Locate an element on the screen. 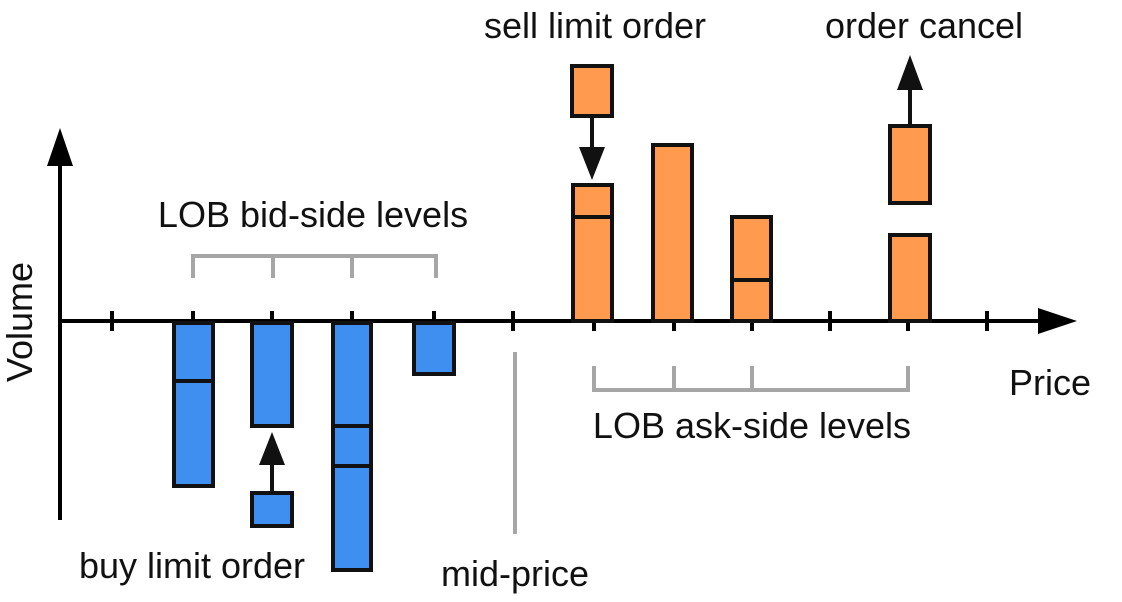 The image size is (1122, 602). buy-limit-order-block is located at coordinates (272, 509).